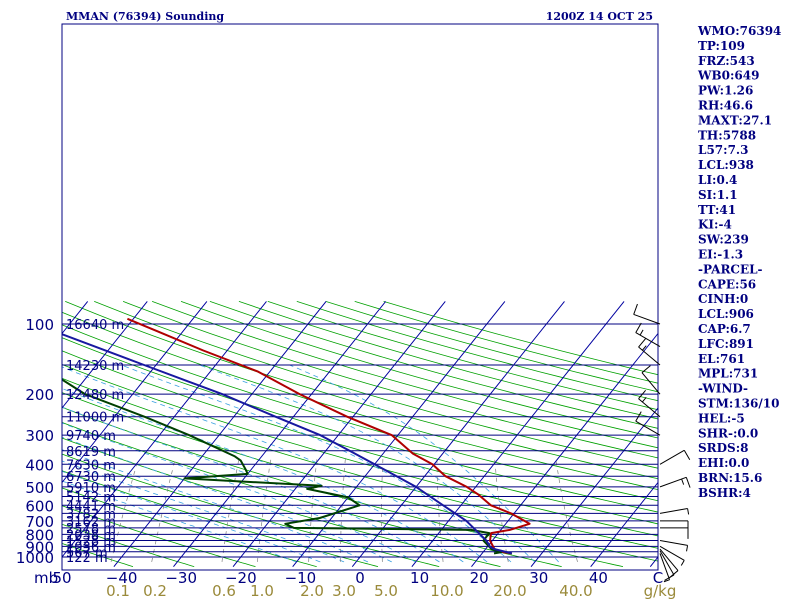 This screenshot has height=600, width=800. I want to click on temperature-tick-label: 0, so click(360, 578).